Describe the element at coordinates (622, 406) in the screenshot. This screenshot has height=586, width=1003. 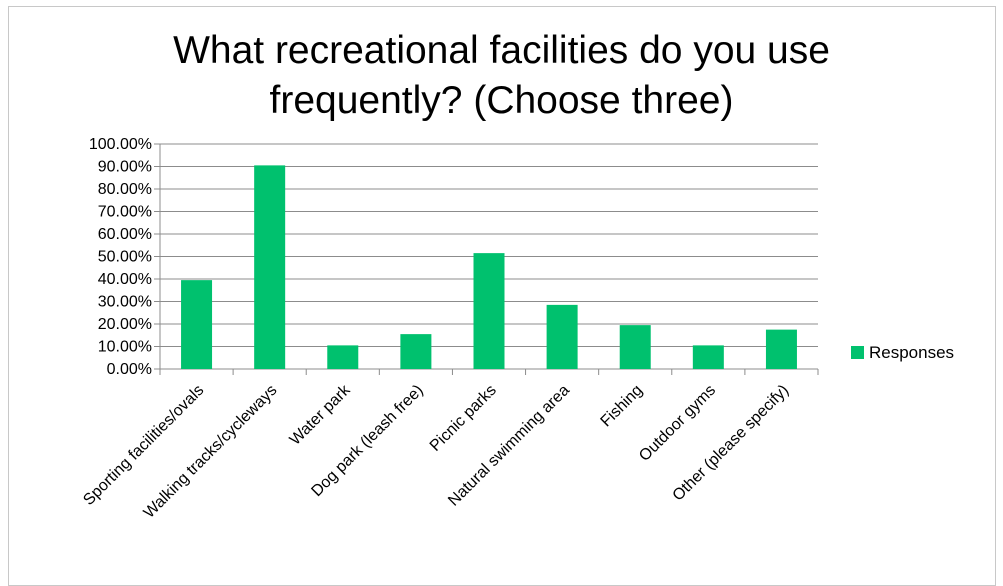
I see `x-tick-label: Fishing` at that location.